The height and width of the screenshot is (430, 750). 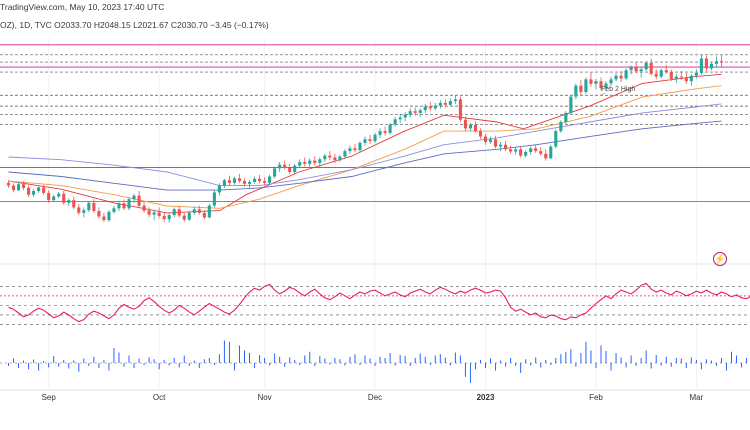 What do you see at coordinates (618, 89) in the screenshot?
I see `annotation-label: Feb 2 High` at bounding box center [618, 89].